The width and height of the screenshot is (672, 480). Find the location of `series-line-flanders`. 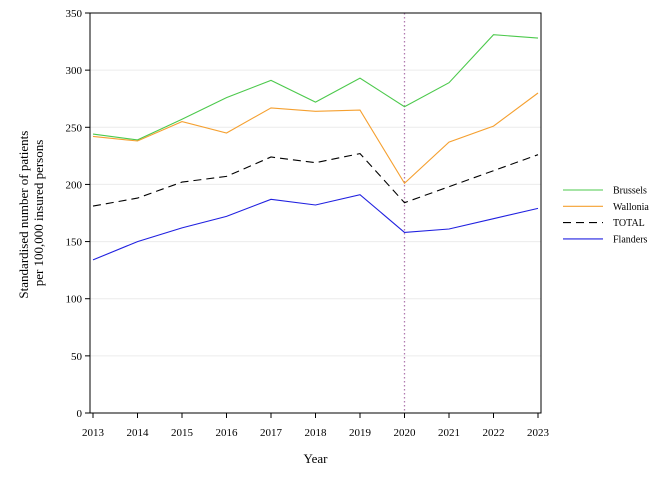

series-line-flanders is located at coordinates (315, 227).